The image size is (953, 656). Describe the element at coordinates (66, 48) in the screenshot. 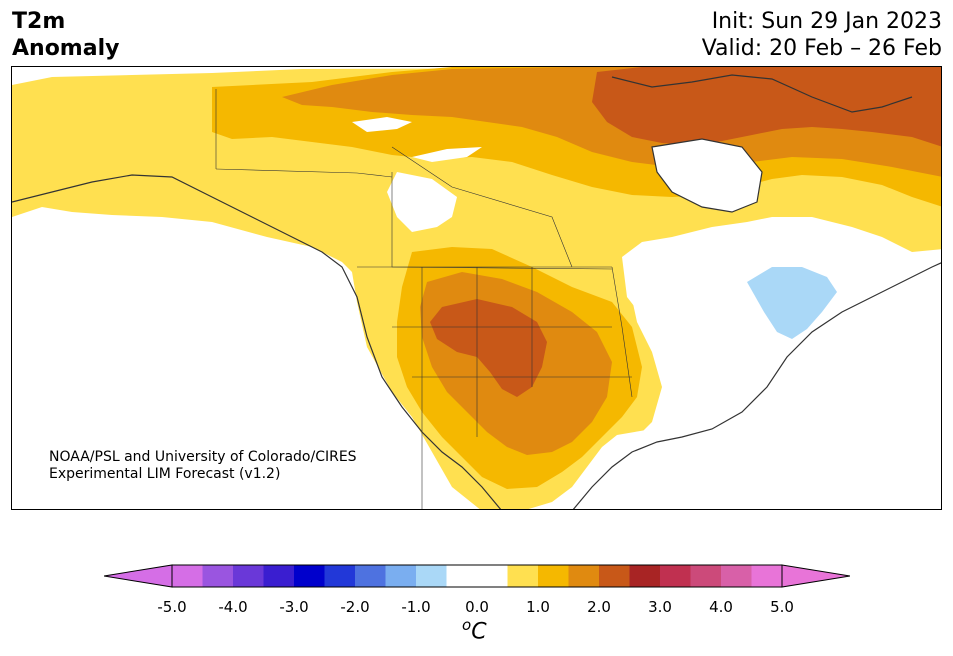

I see `title-line-2: Anomaly` at that location.